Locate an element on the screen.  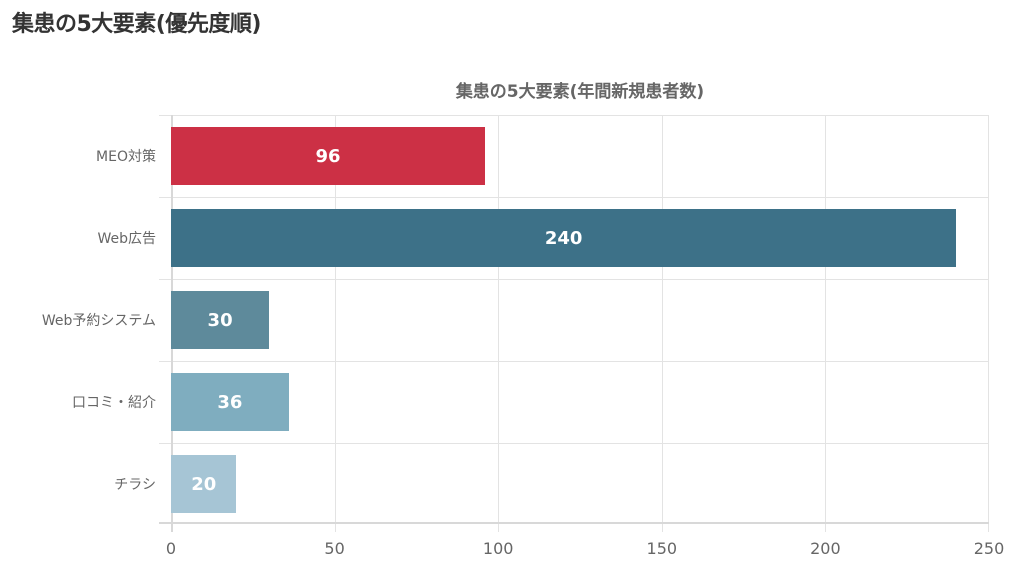
bar-web-ads: 240 is located at coordinates (564, 238).